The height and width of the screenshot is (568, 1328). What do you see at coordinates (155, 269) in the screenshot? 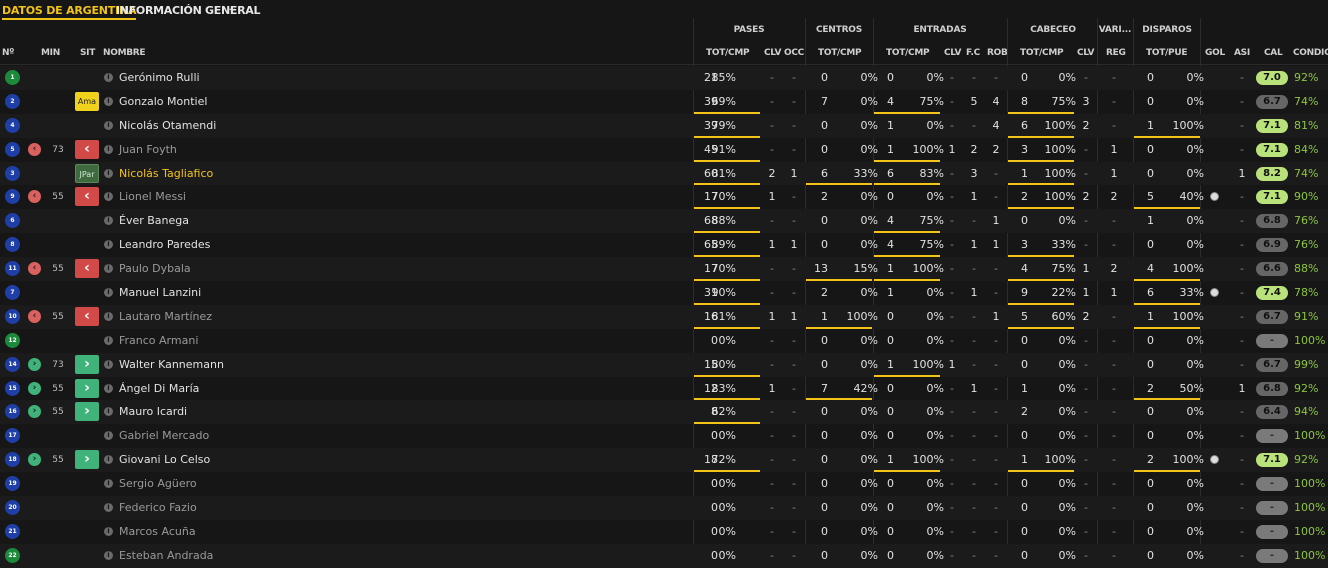
I see `player-name: Paulo Dybala` at bounding box center [155, 269].